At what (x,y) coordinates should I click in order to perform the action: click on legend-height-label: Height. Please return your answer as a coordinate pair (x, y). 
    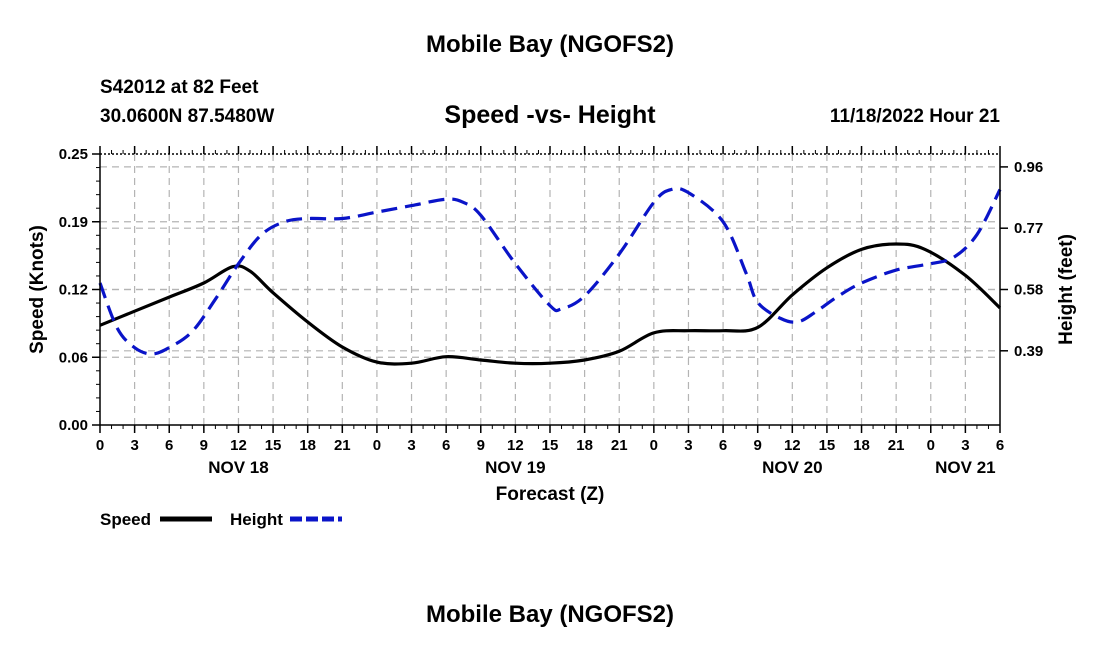
    Looking at the image, I should click on (256, 519).